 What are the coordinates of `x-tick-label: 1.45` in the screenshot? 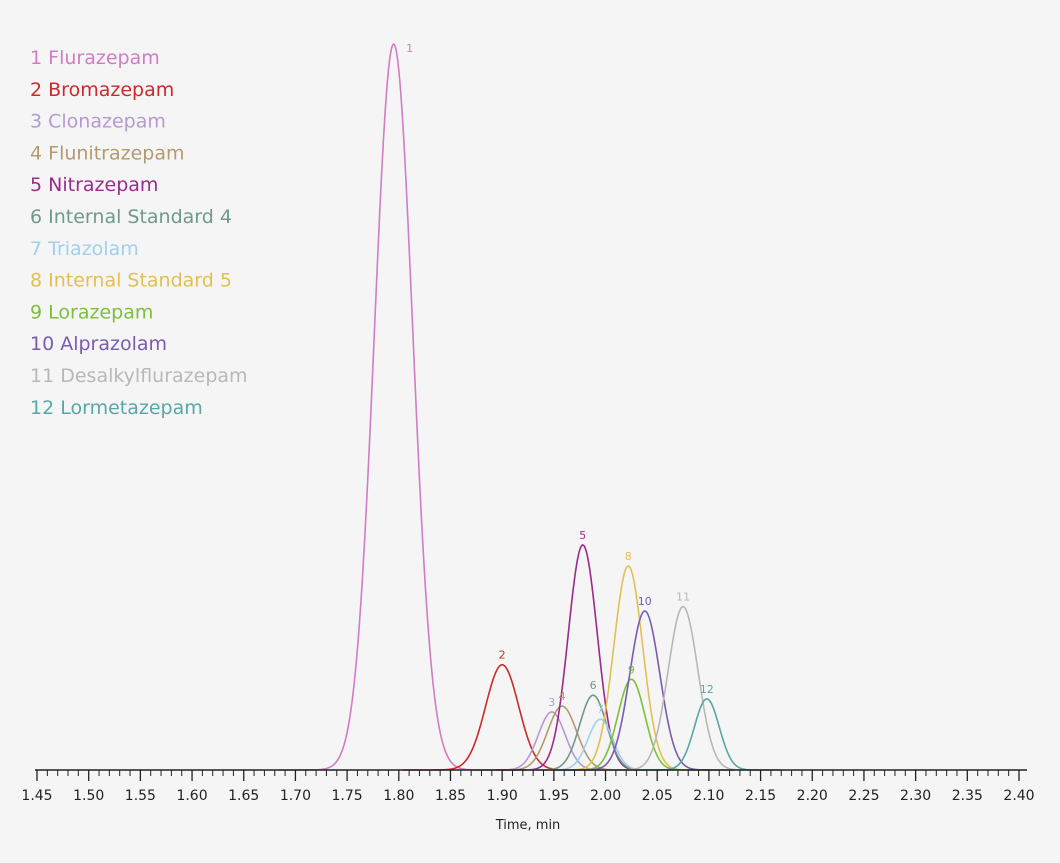 It's located at (36, 796).